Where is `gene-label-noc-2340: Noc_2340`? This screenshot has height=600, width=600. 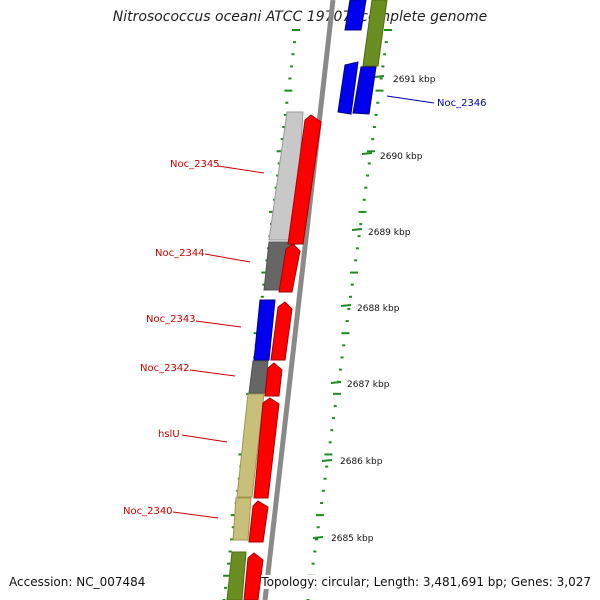
gene-label-noc-2340: Noc_2340 is located at coordinates (148, 511).